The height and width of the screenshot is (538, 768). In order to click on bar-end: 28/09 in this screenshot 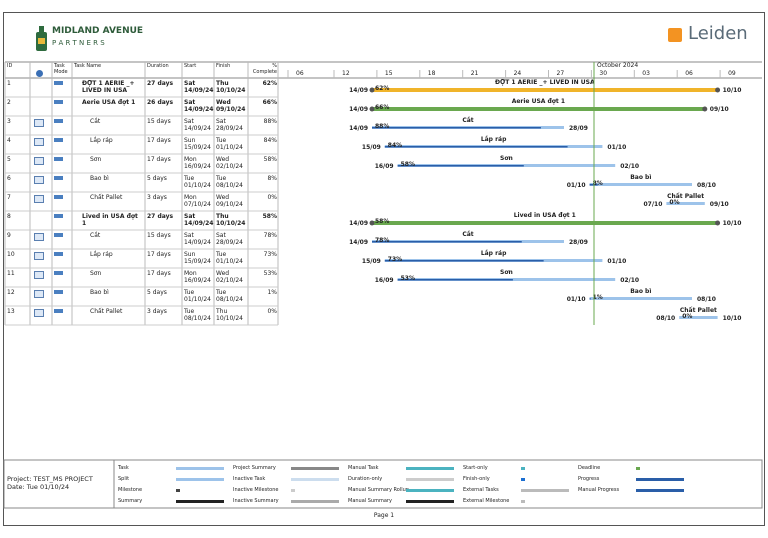, I will do `click(578, 242)`.